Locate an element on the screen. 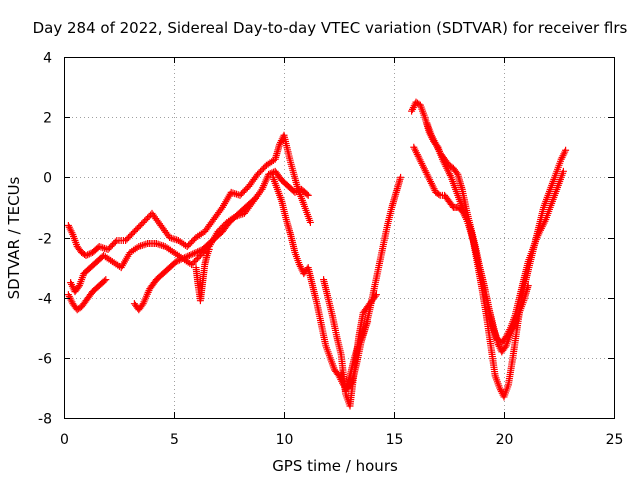  x-tick-label: 10 is located at coordinates (285, 440).